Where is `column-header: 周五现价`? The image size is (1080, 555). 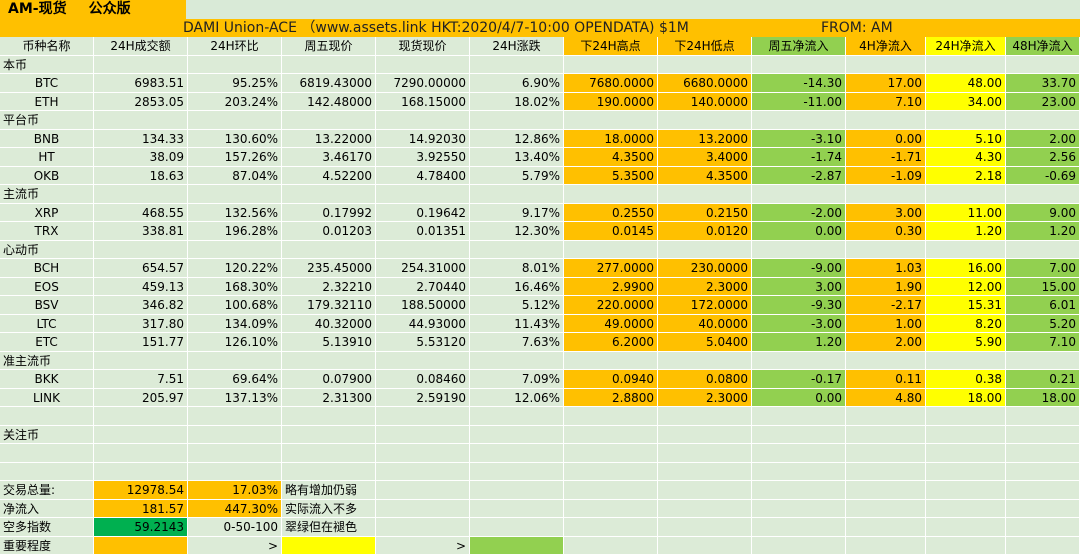
column-header: 周五现价 is located at coordinates (329, 46).